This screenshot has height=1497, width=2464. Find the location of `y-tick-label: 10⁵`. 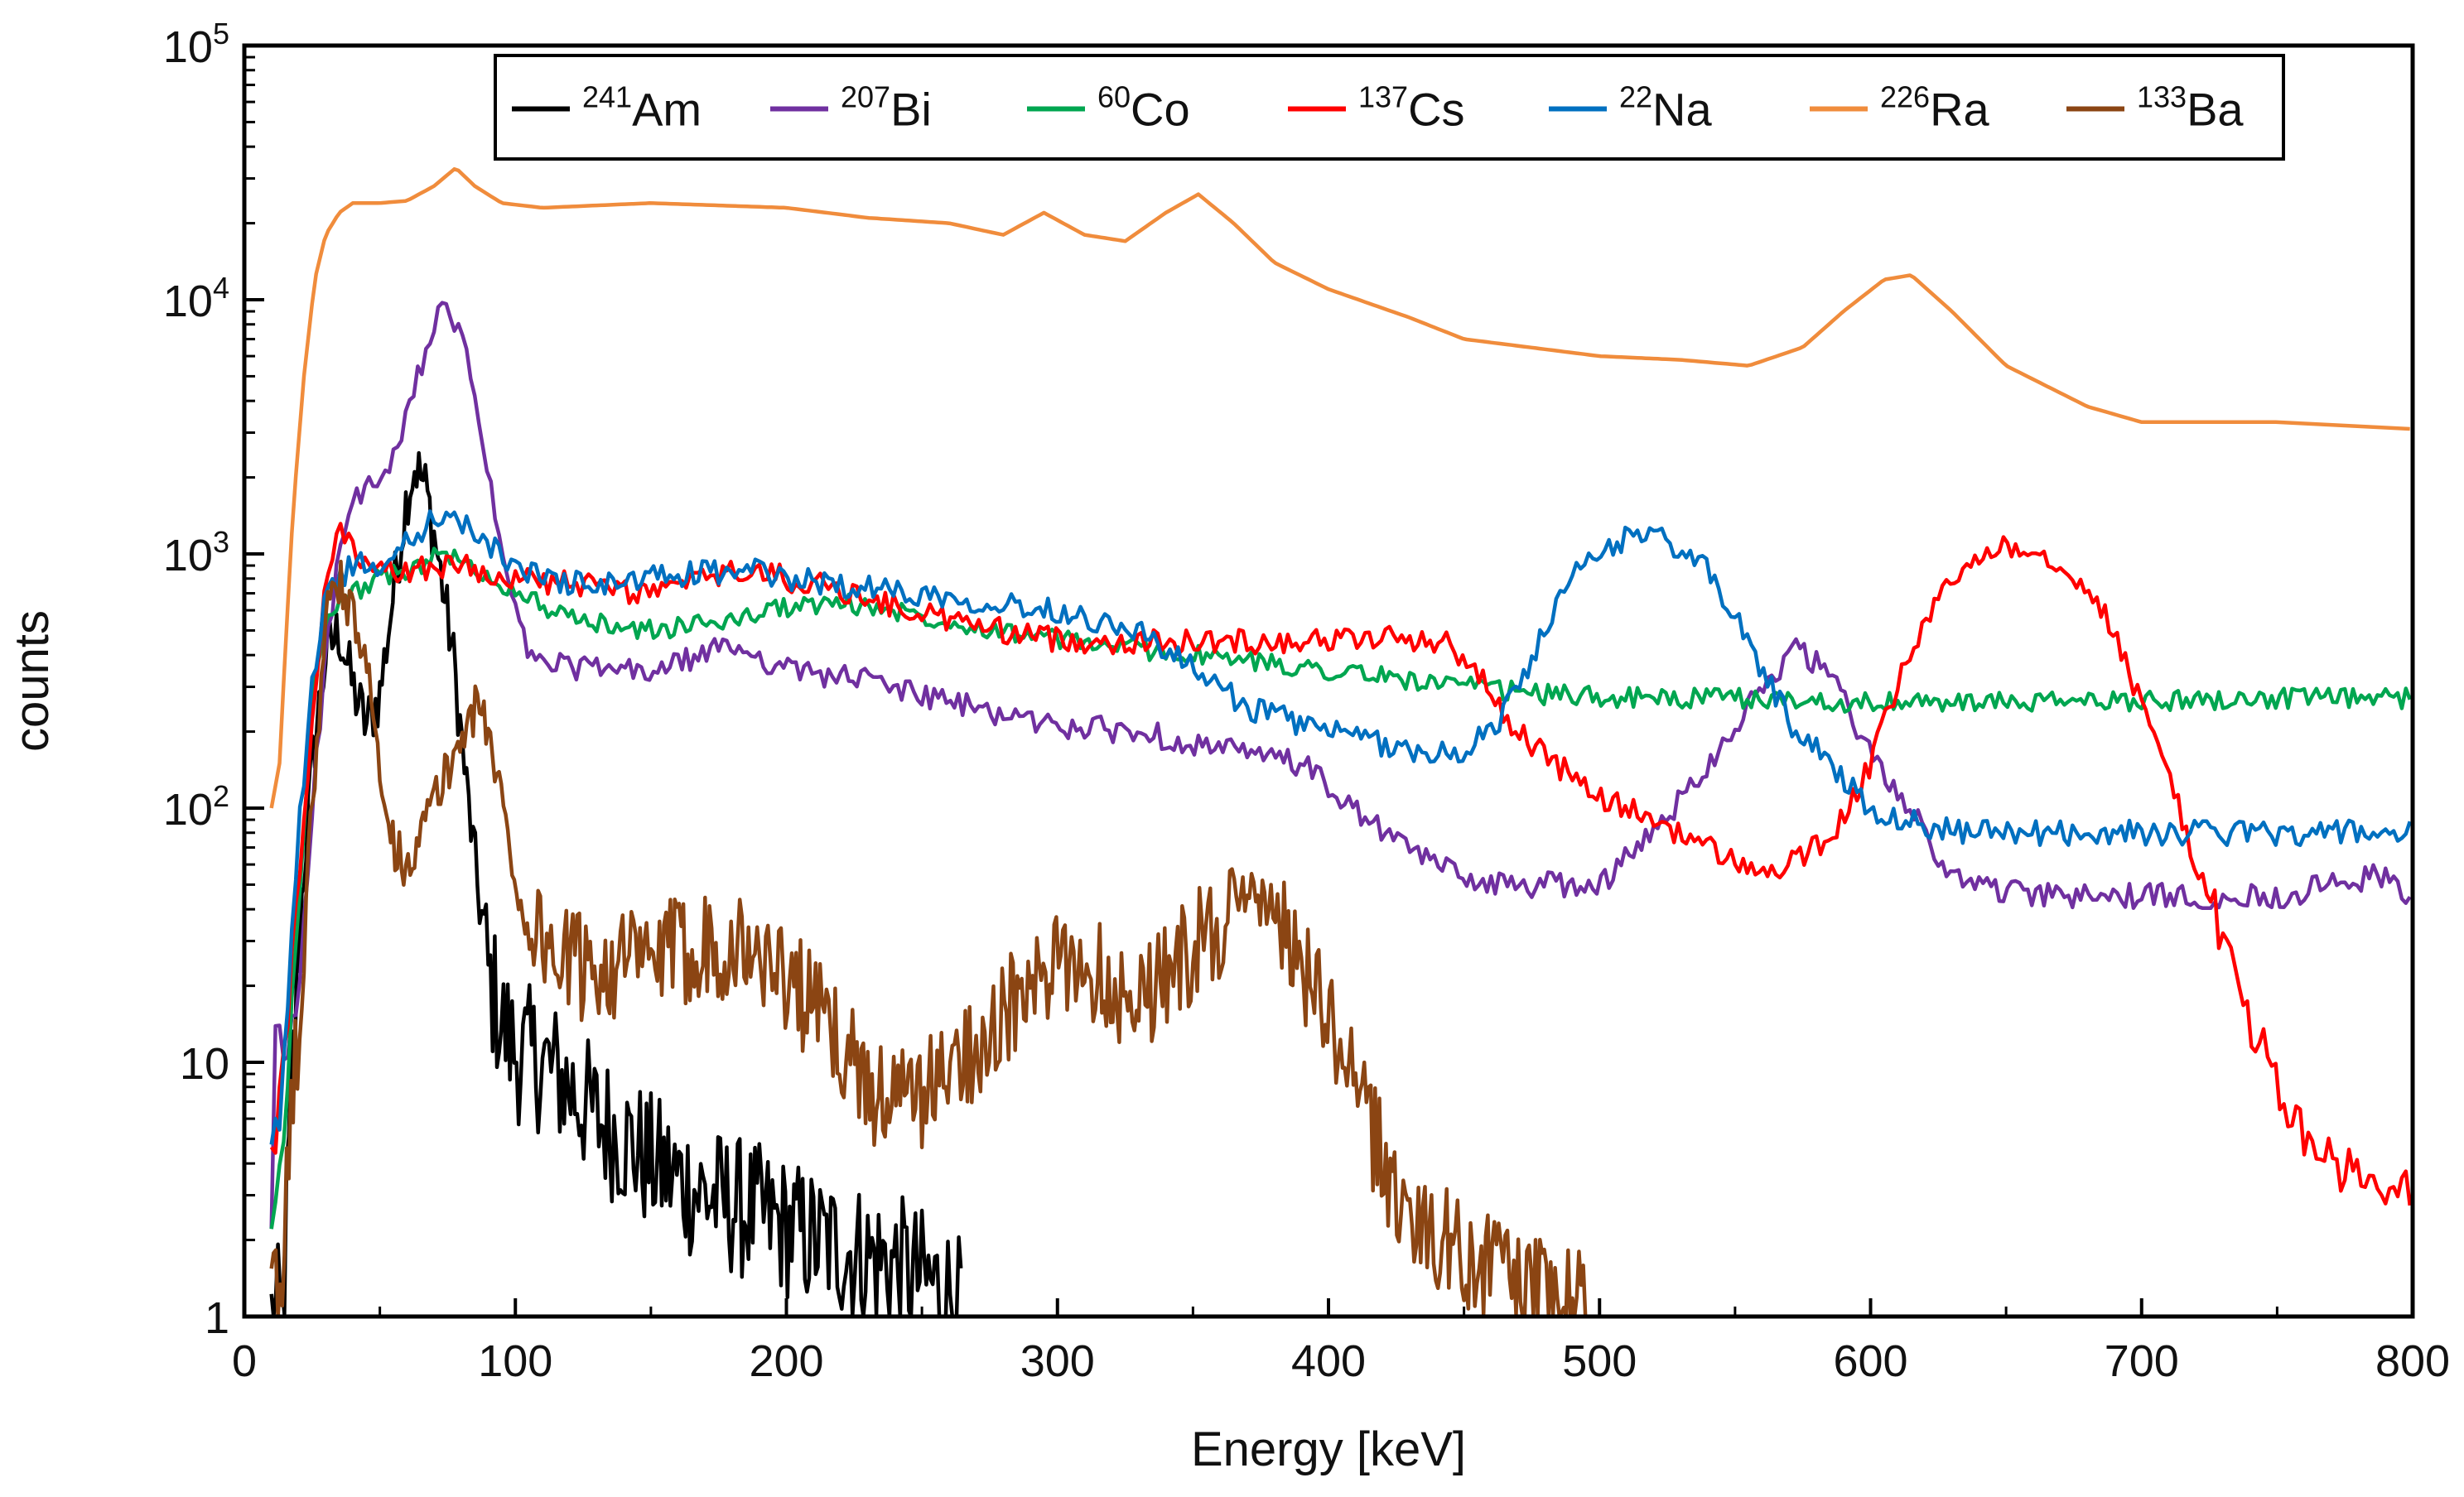

y-tick-label: 10⁵ is located at coordinates (196, 44).